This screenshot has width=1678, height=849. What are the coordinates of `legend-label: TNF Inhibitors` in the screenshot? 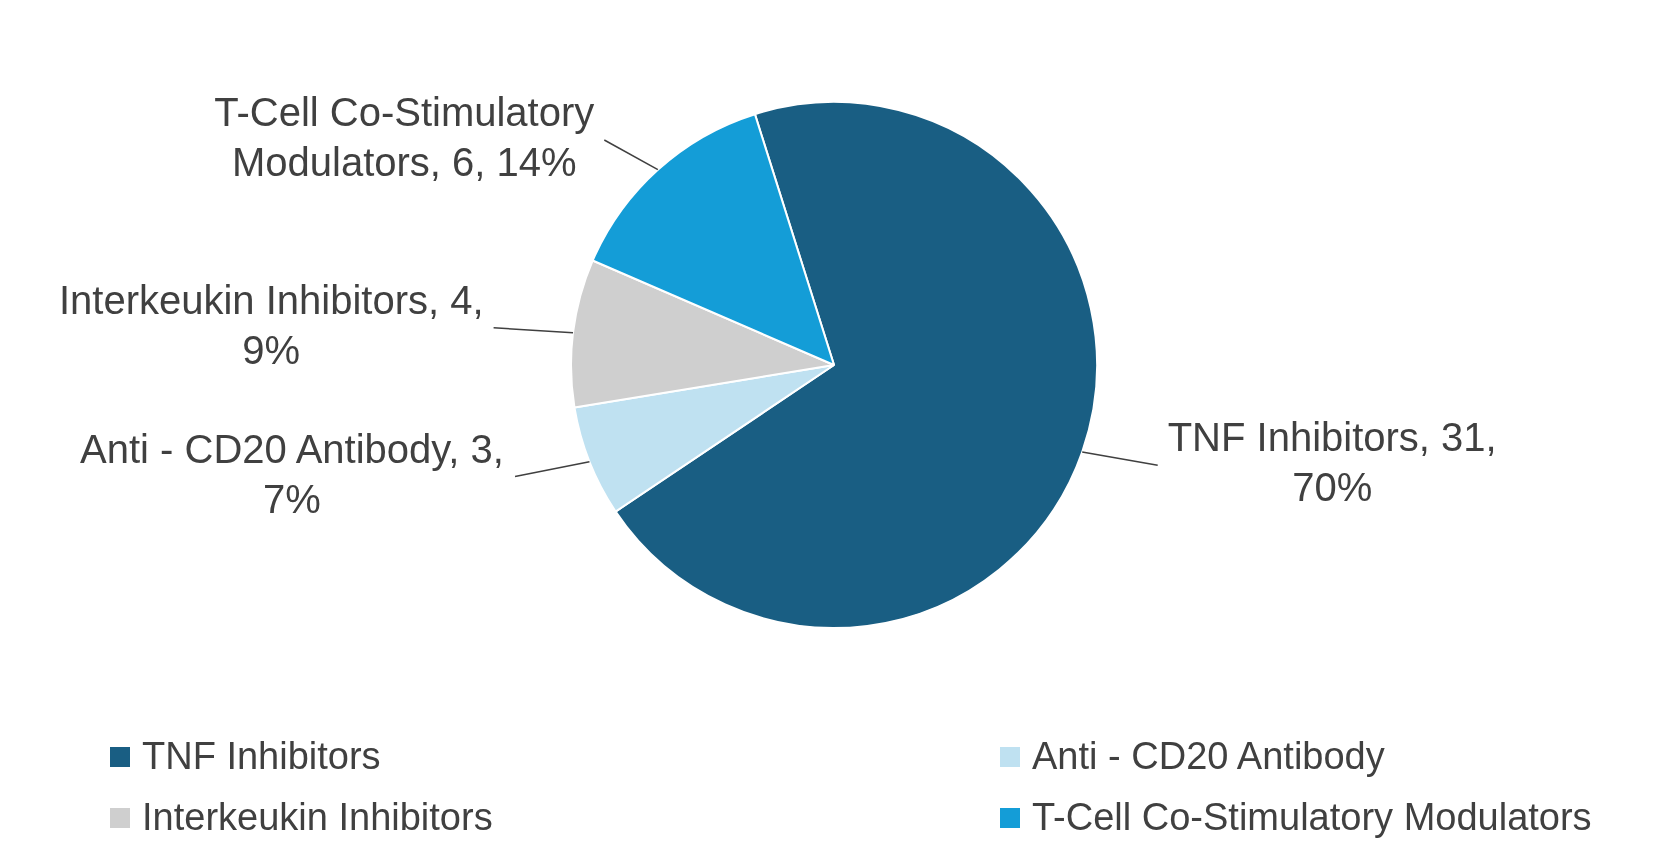 It's located at (261, 756).